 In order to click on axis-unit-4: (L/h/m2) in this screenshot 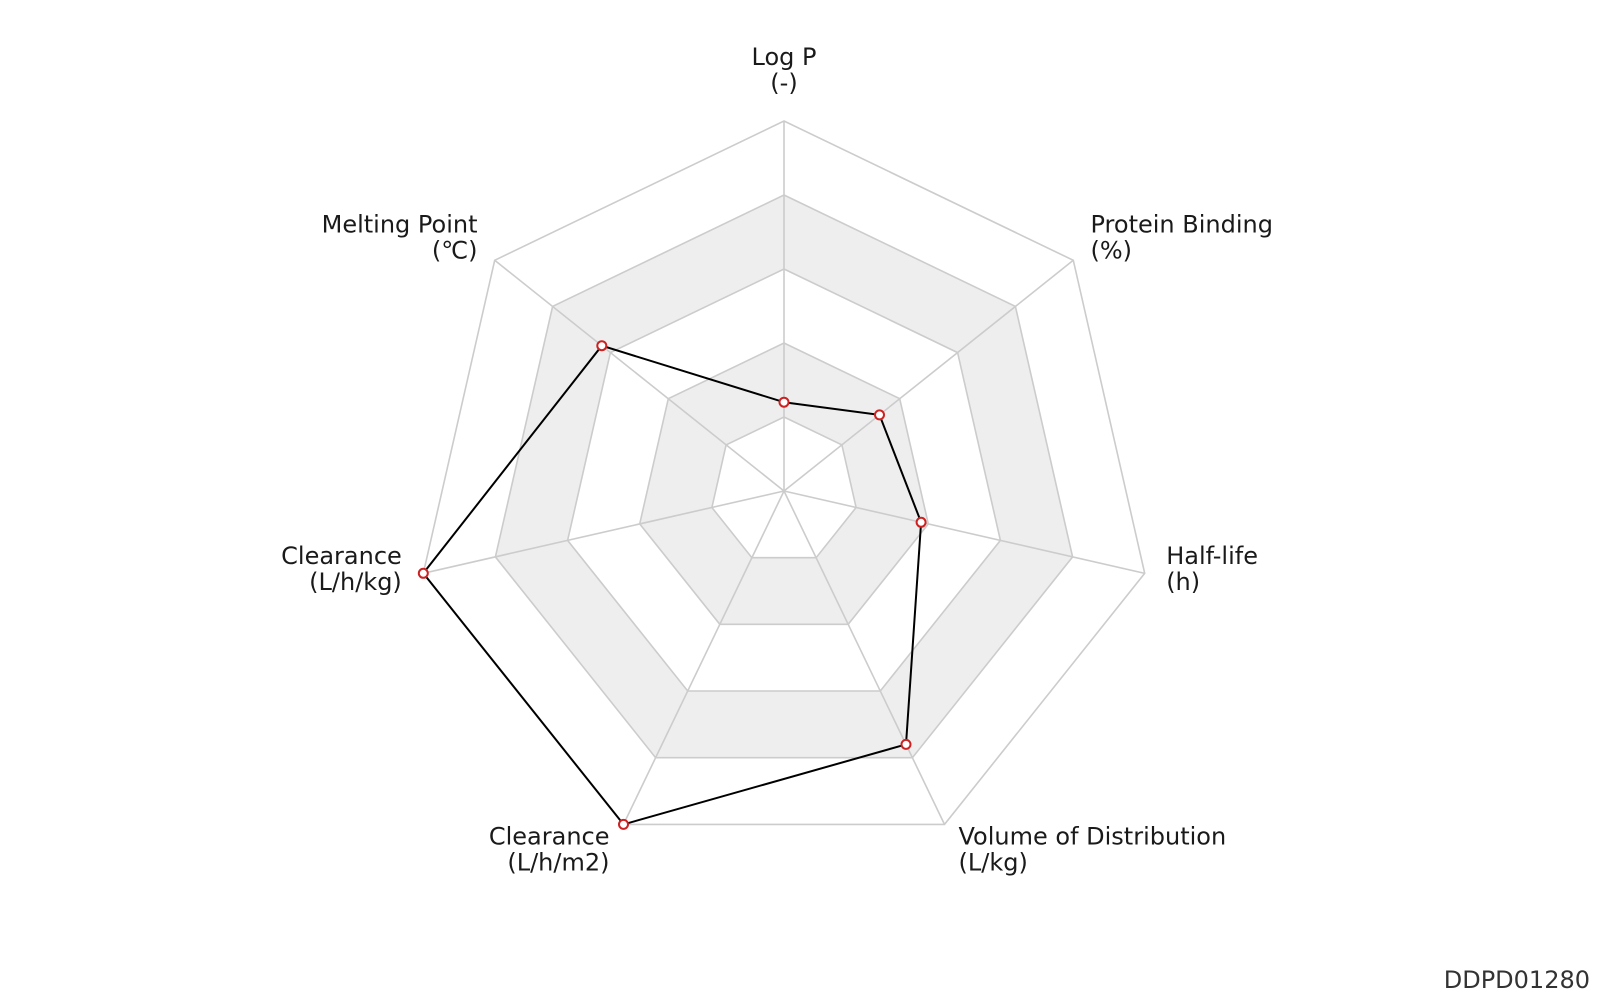, I will do `click(558, 862)`.